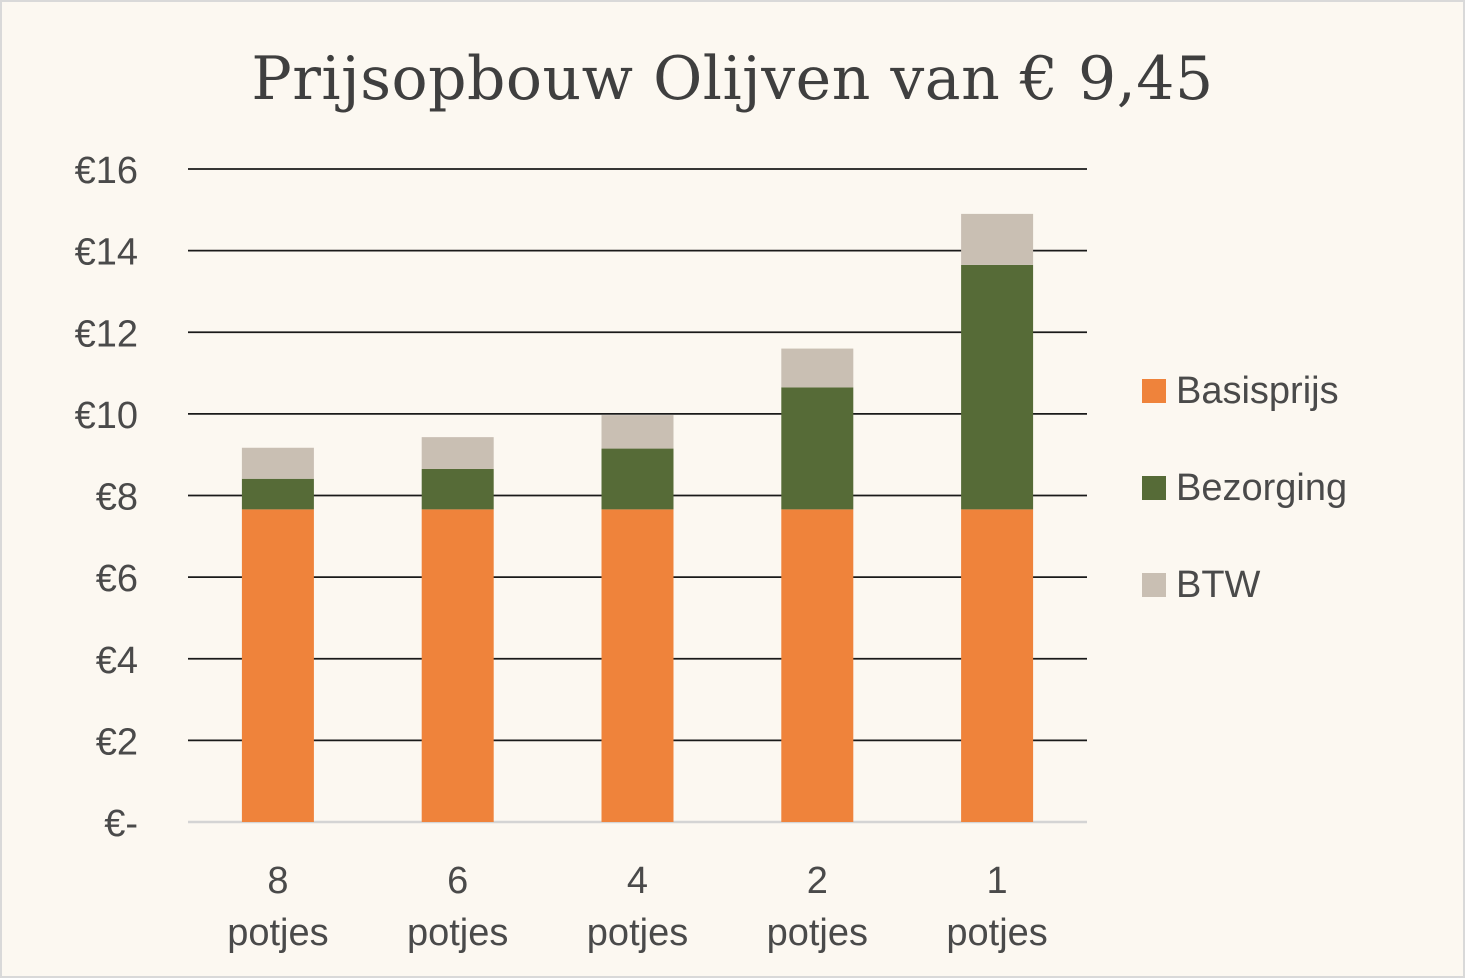 Image resolution: width=1465 pixels, height=978 pixels. Describe the element at coordinates (117, 579) in the screenshot. I see `y-tick-label: €6` at that location.